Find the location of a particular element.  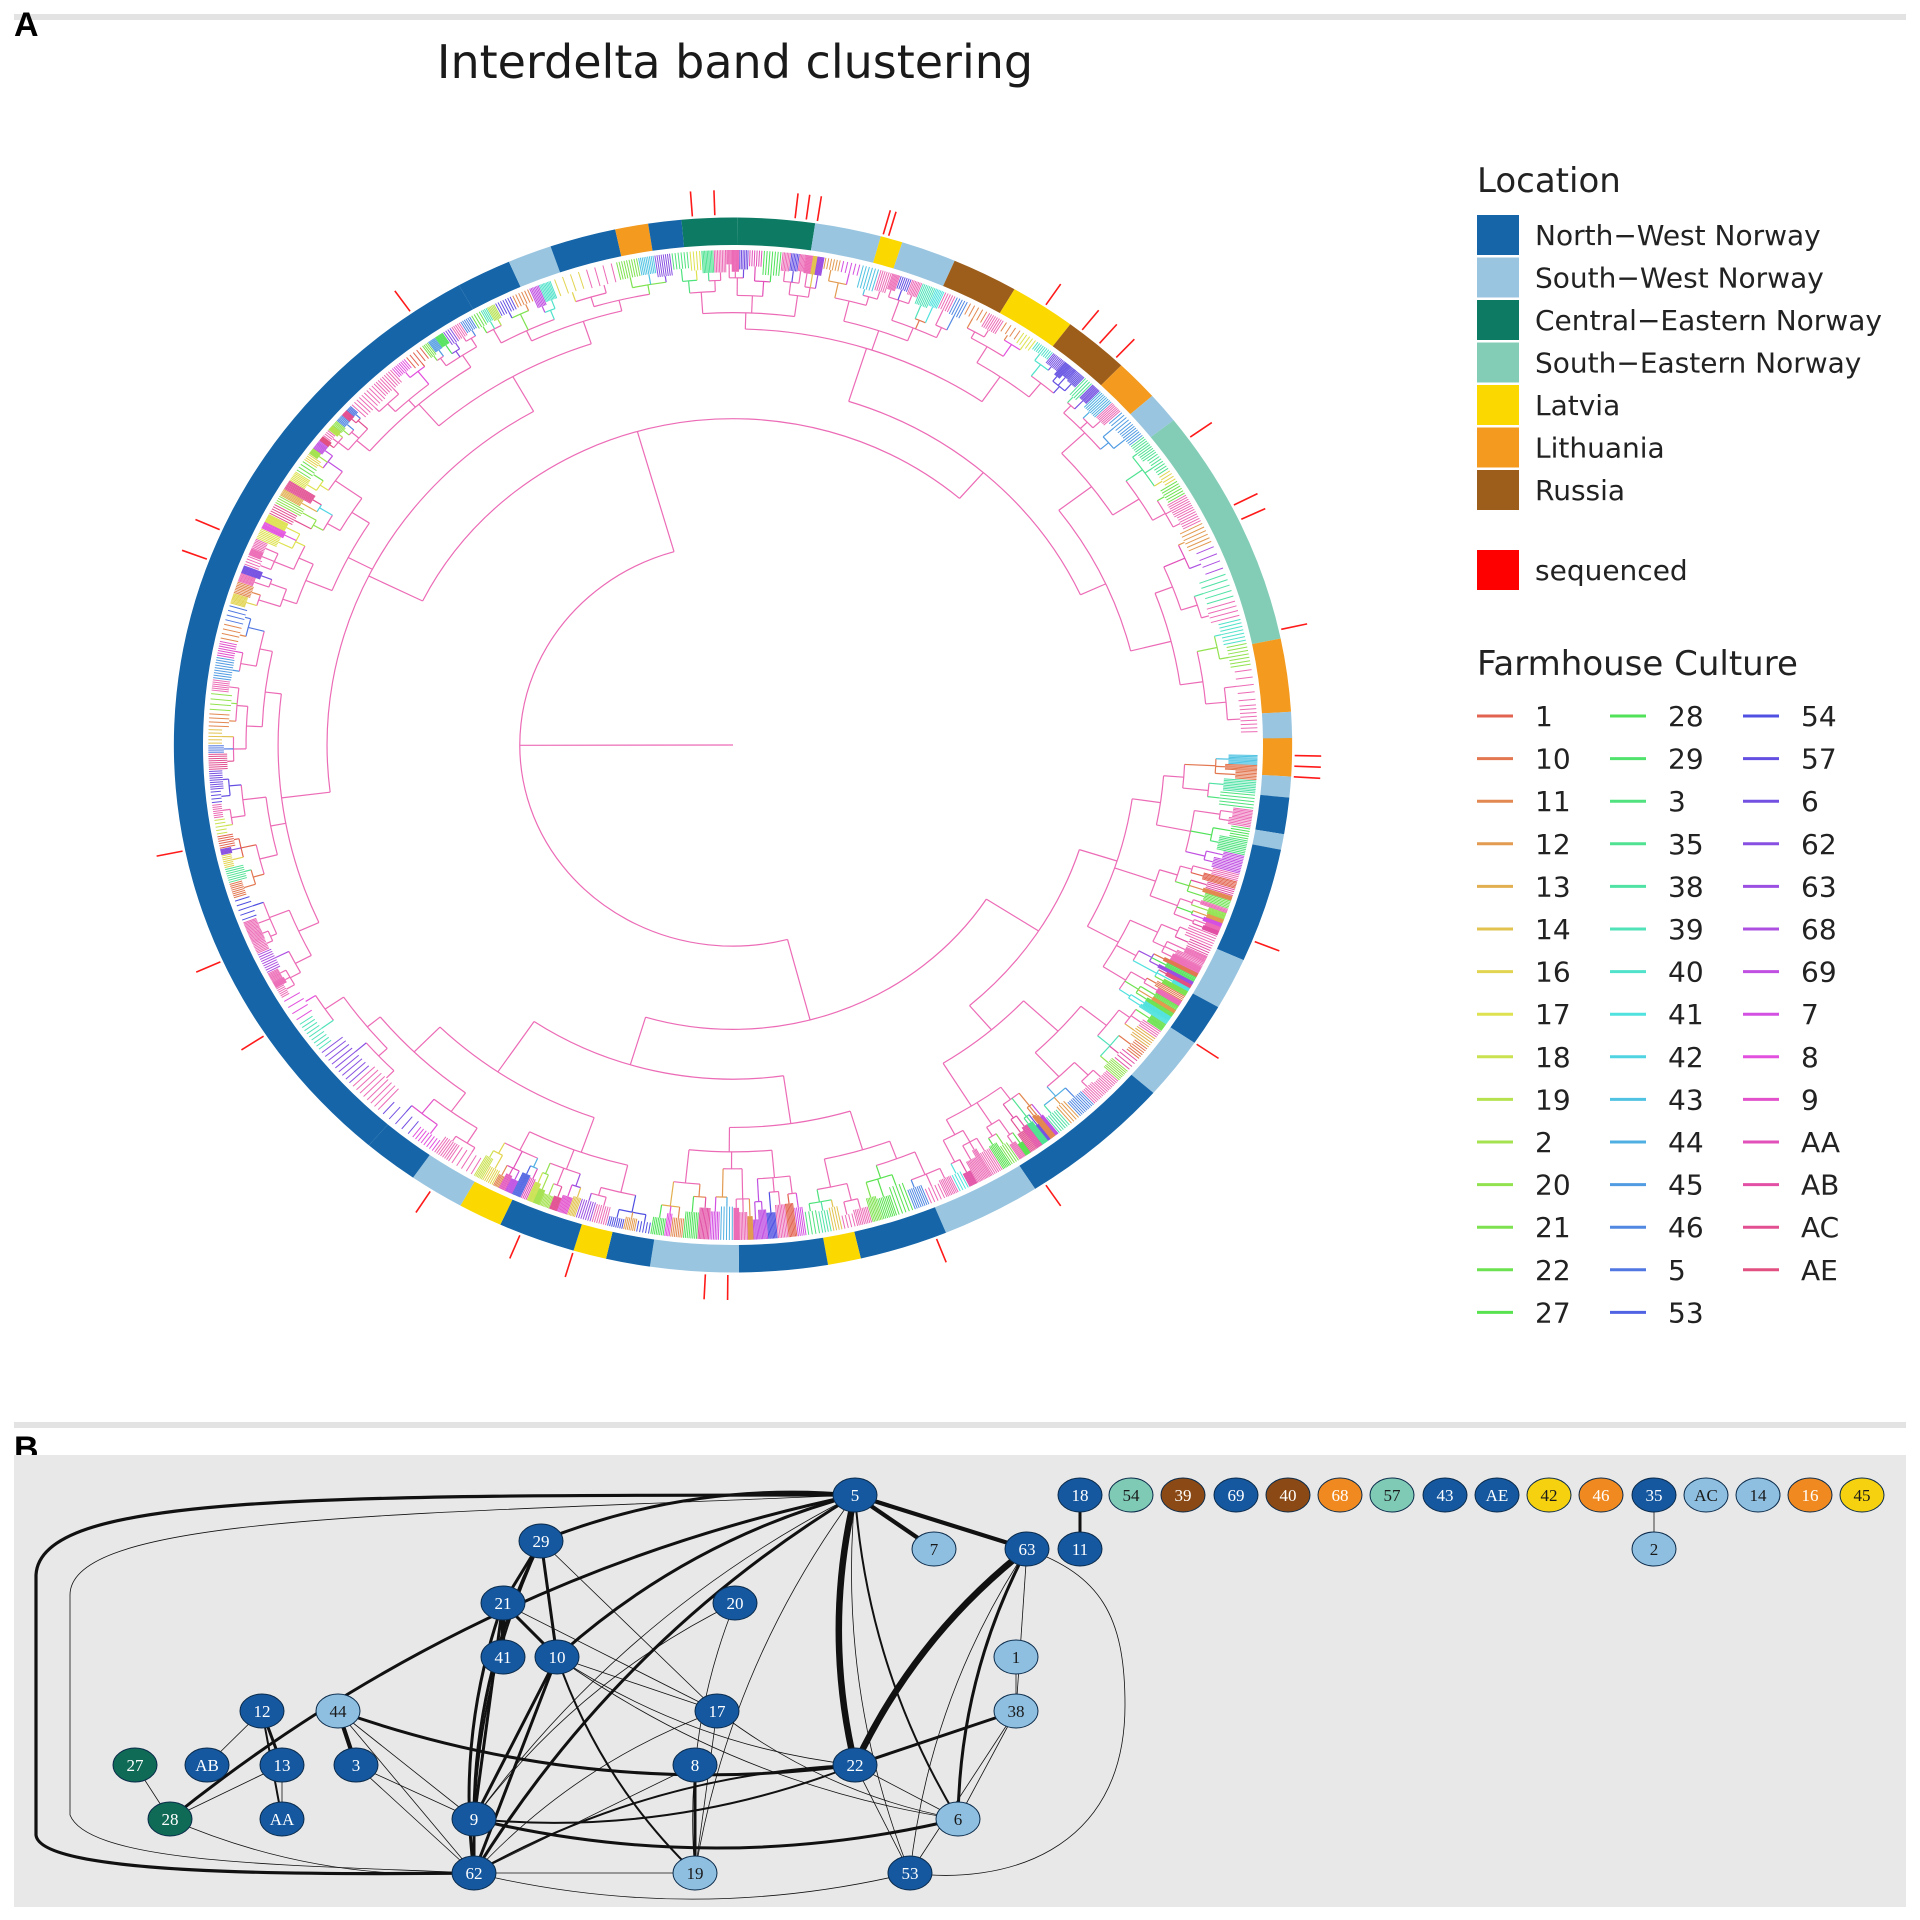

top-separator is located at coordinates (960, 17).